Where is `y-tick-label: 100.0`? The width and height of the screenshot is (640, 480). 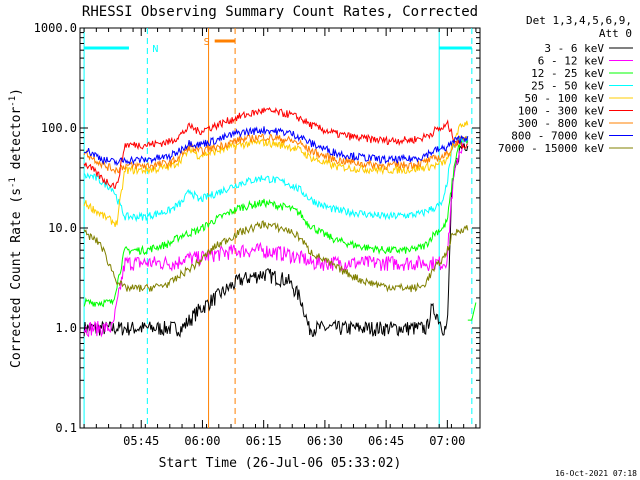 y-tick-label: 100.0 is located at coordinates (59, 128).